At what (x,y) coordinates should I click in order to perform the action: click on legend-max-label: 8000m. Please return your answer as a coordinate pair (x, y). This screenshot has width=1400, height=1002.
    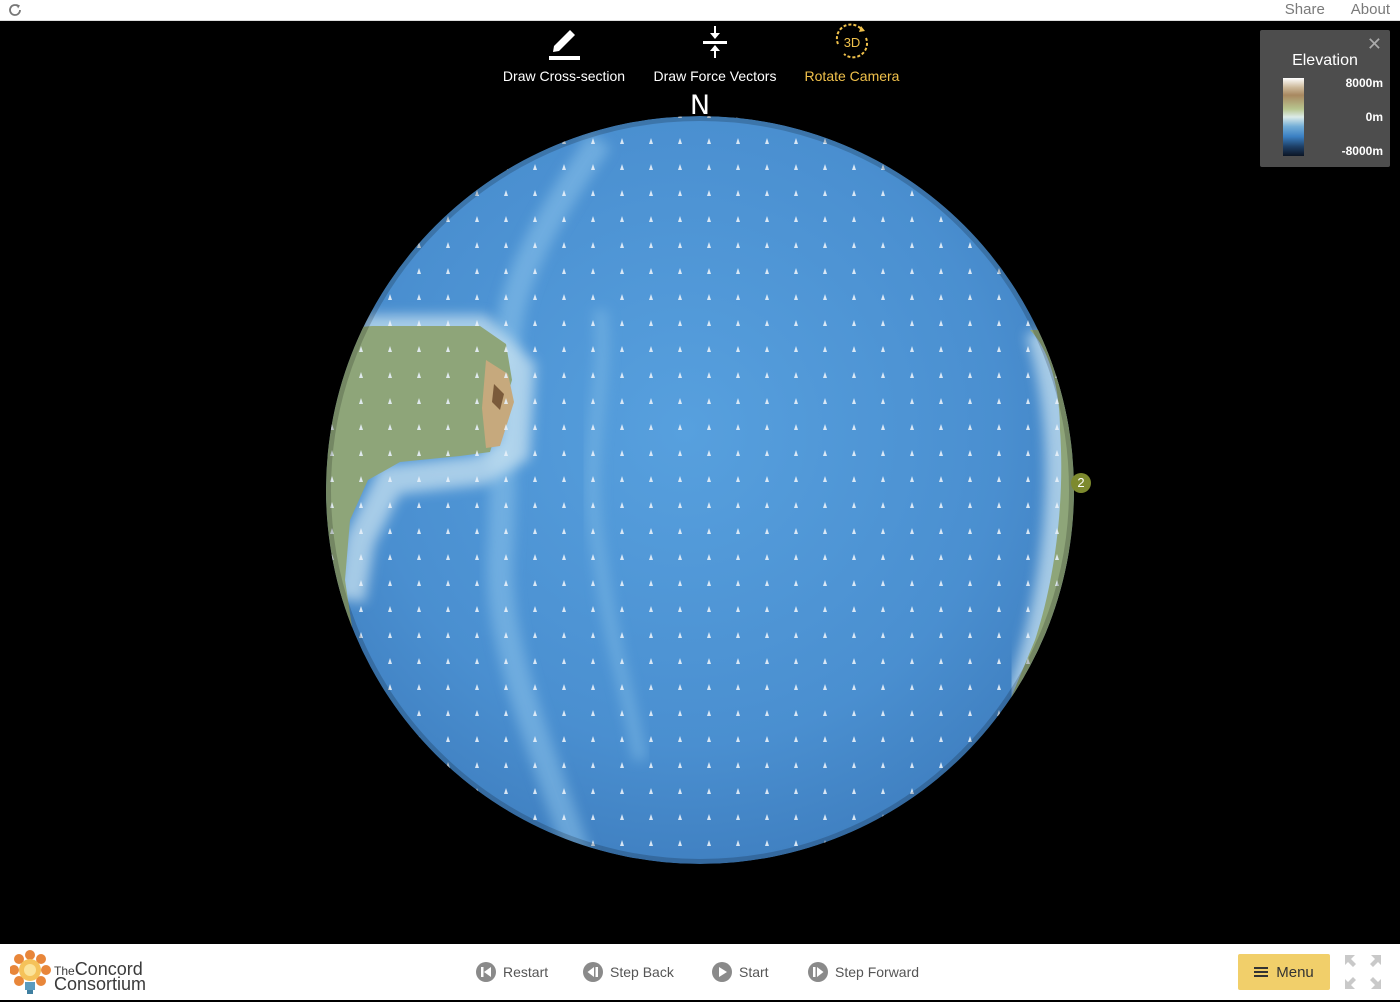
    Looking at the image, I should click on (1364, 83).